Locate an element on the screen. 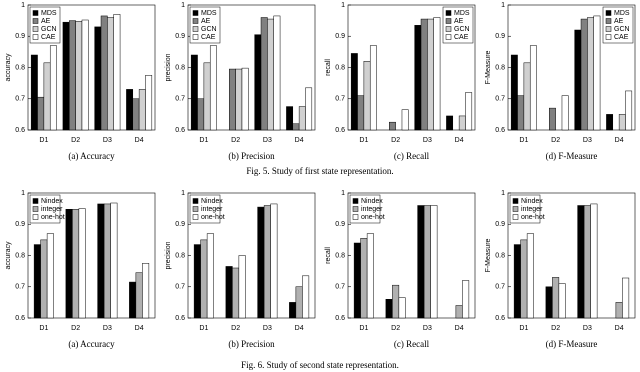 This screenshot has height=372, width=640. chart-caption: (c) Recall is located at coordinates (412, 344).